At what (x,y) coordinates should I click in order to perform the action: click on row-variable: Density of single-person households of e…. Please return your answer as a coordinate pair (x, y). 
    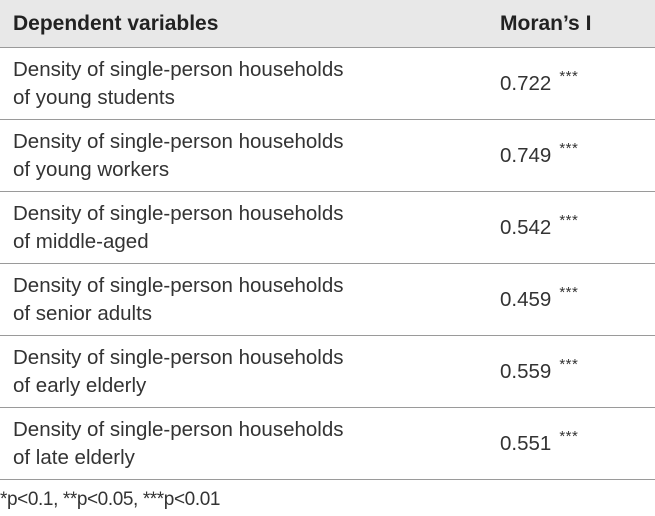
    Looking at the image, I should click on (243, 371).